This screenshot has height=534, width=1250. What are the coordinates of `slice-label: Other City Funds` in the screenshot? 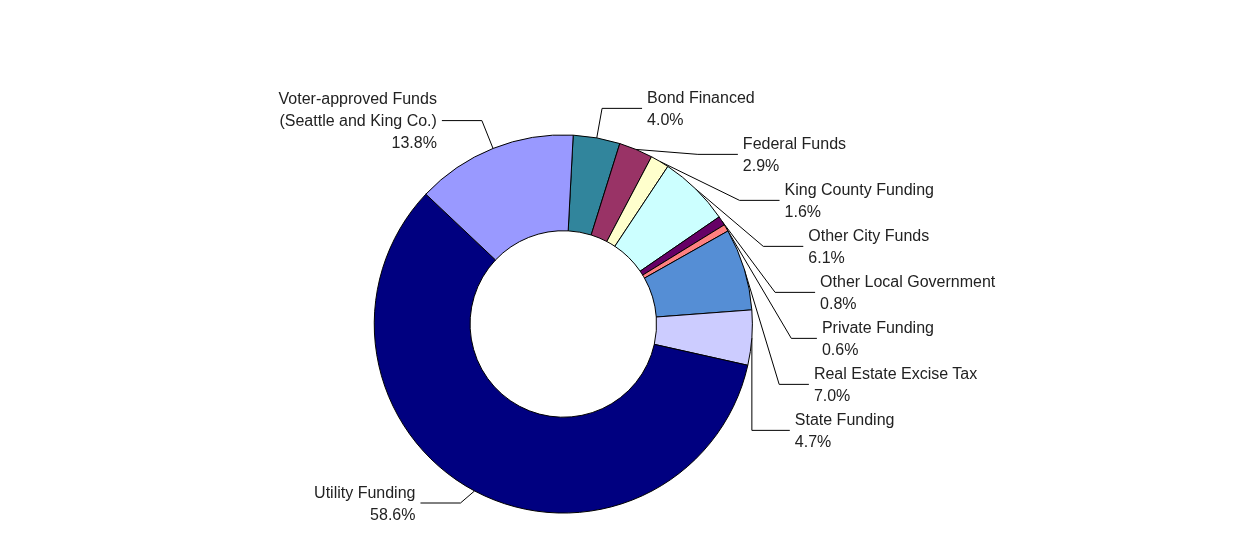 It's located at (869, 235).